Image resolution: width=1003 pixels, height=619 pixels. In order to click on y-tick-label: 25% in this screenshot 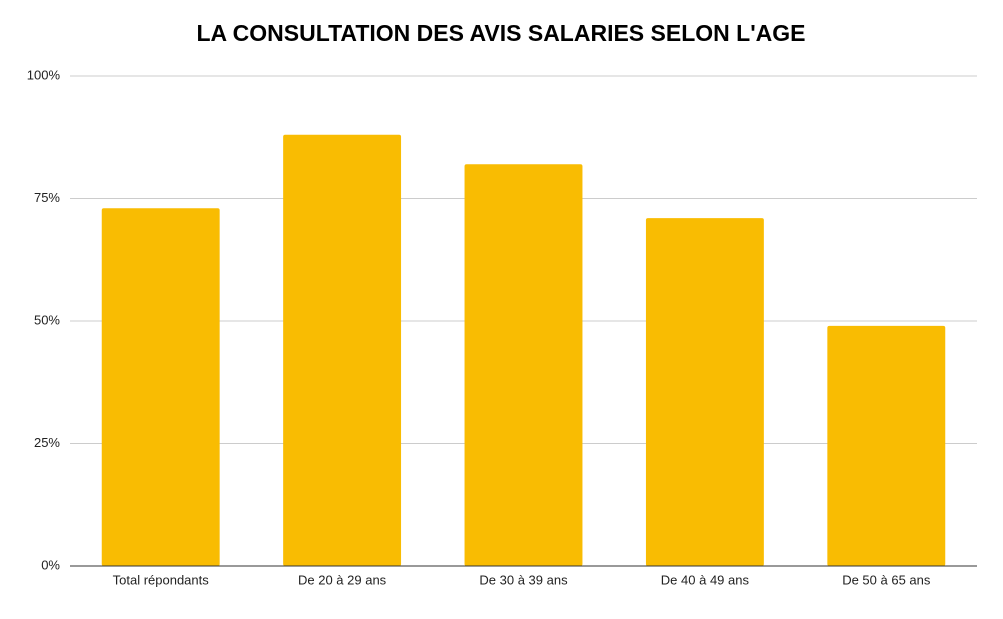, I will do `click(47, 442)`.